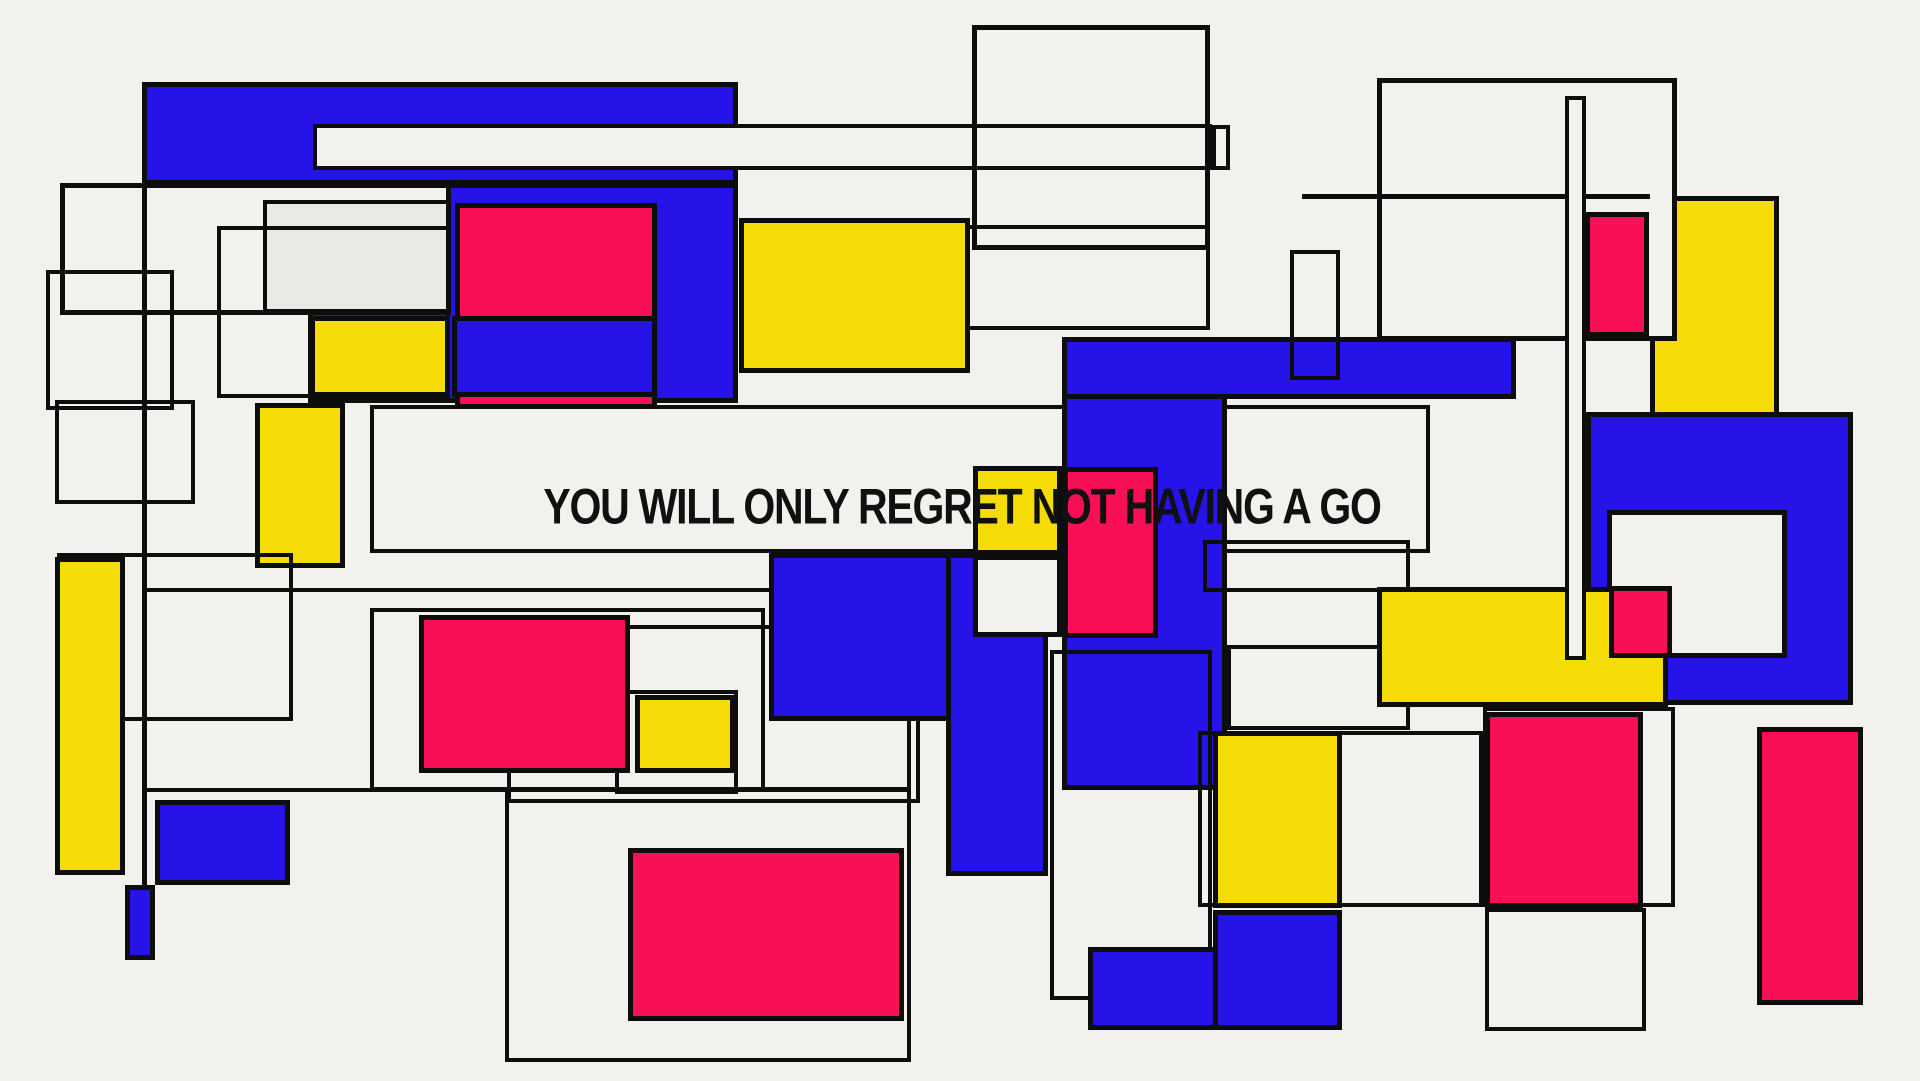 The width and height of the screenshot is (1920, 1081). I want to click on outline-under-red-br, so click(1565, 969).